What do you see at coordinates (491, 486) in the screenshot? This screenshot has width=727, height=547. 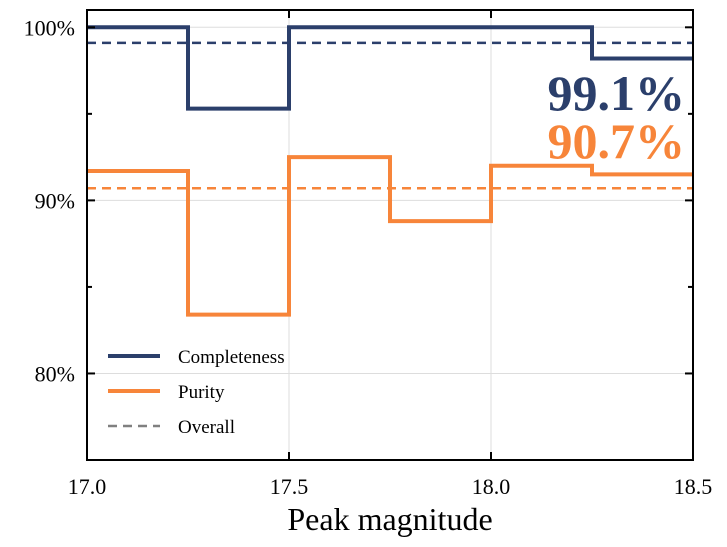 I see `x-tick-label: 18.0` at bounding box center [491, 486].